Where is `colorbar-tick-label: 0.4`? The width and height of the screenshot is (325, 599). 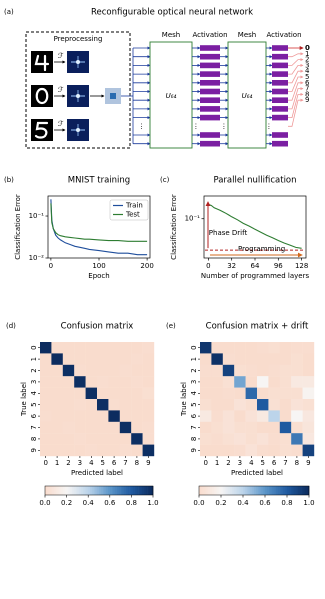
colorbar-tick-label: 0.4 is located at coordinates (243, 503).